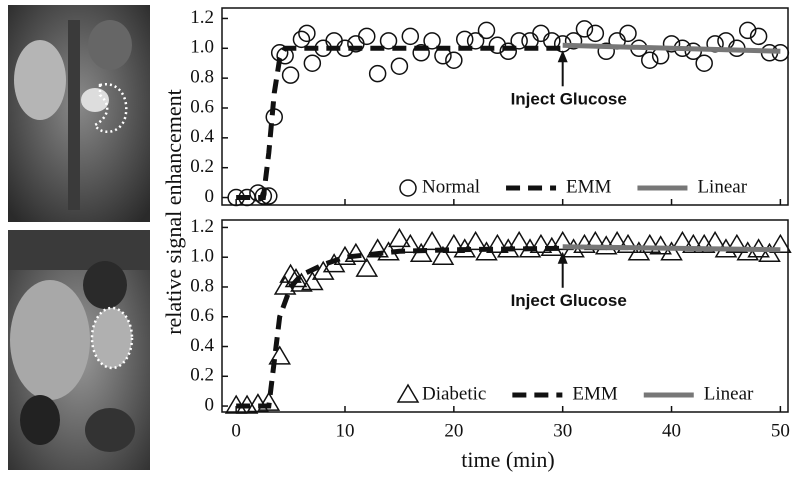 Image resolution: width=800 pixels, height=482 pixels. Describe the element at coordinates (451, 186) in the screenshot. I see `legend-label: Normal` at that location.